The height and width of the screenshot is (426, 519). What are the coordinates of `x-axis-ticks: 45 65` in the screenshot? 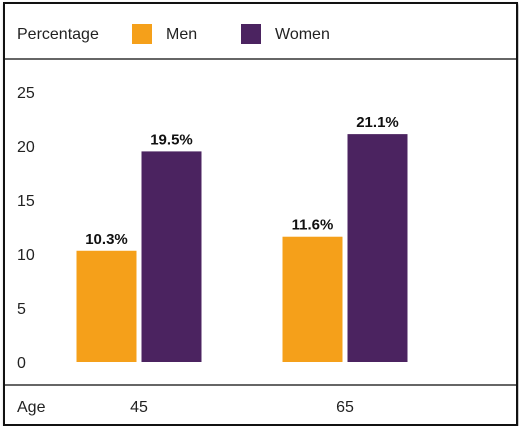 It's located at (242, 407).